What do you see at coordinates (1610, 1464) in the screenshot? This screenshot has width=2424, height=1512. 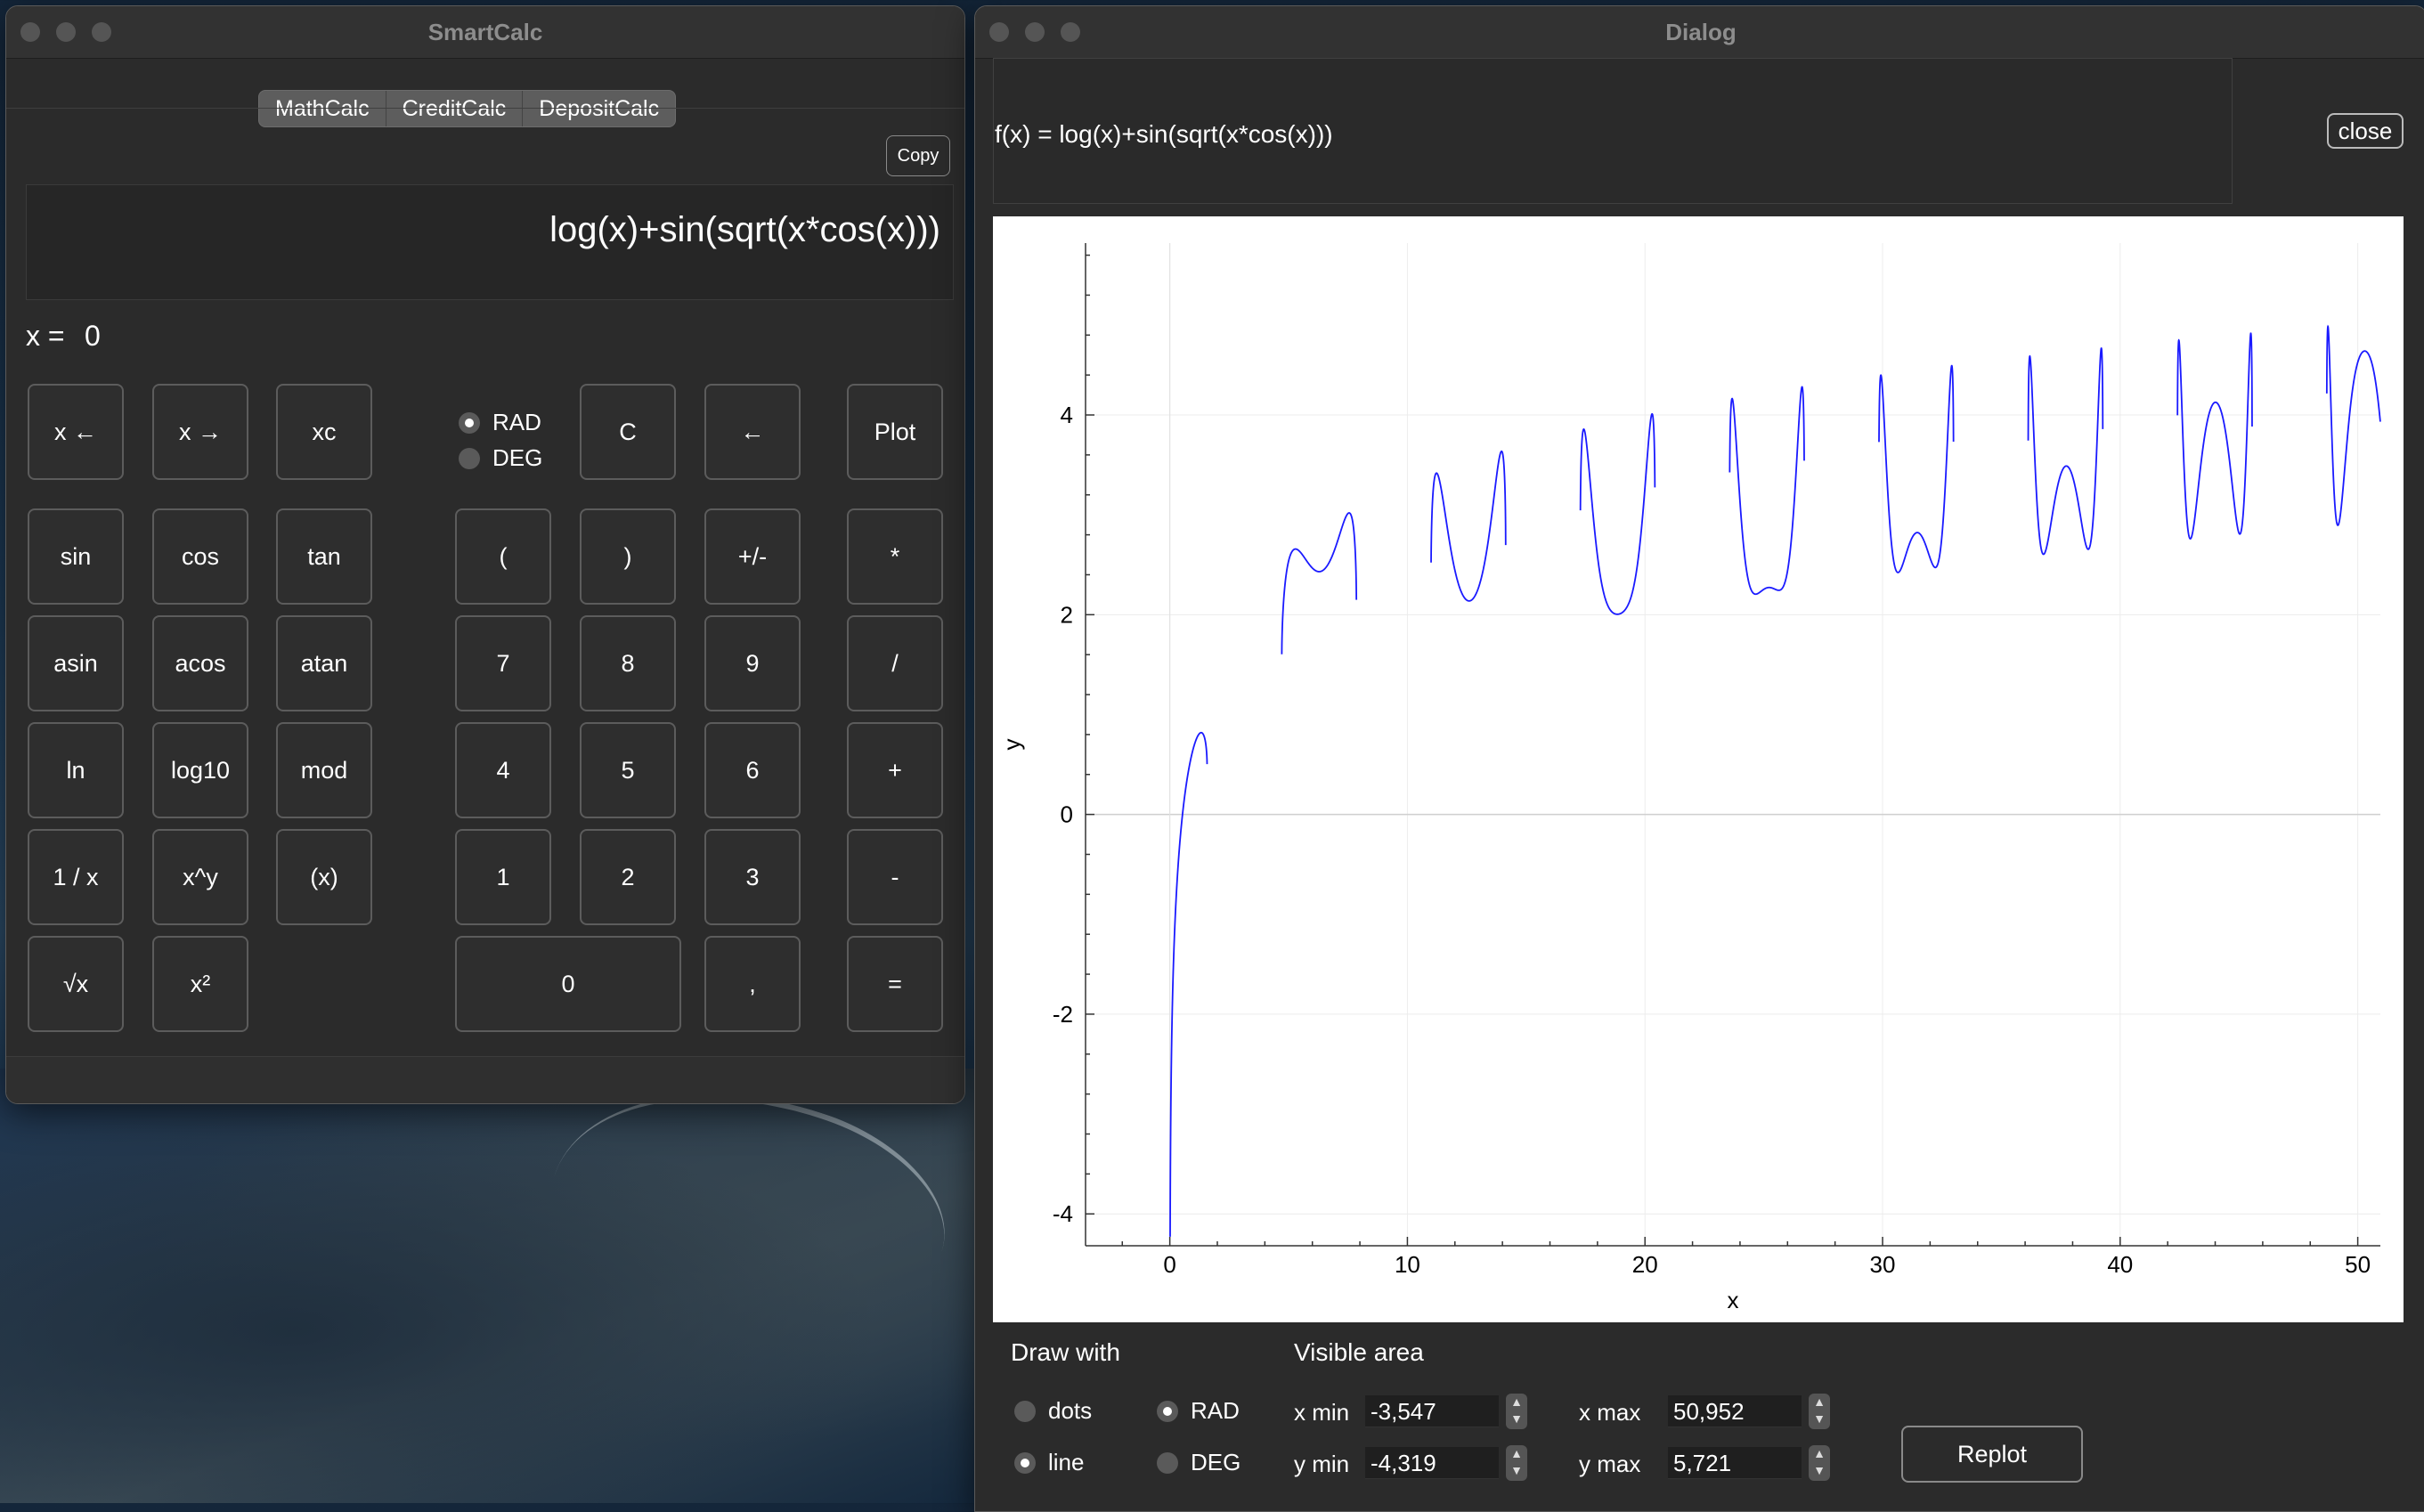 I see `ymax-label: y max` at bounding box center [1610, 1464].